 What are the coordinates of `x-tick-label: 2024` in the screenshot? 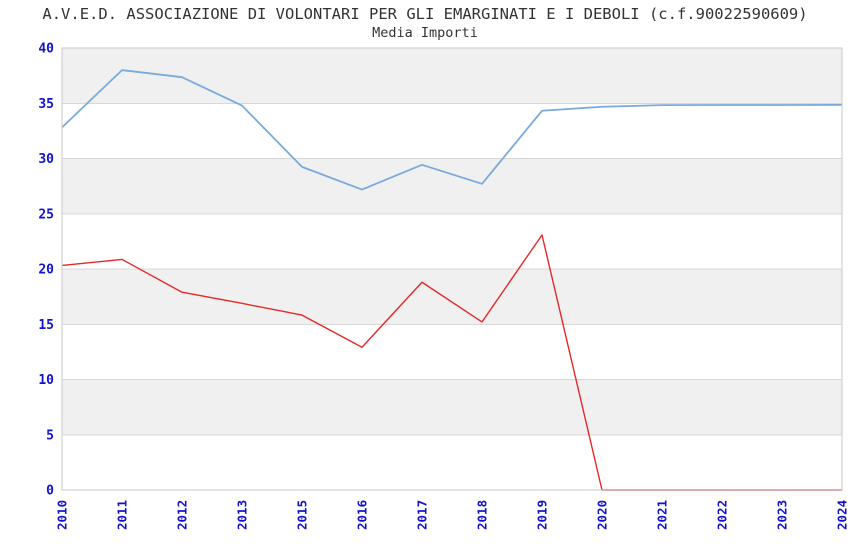 It's located at (842, 515).